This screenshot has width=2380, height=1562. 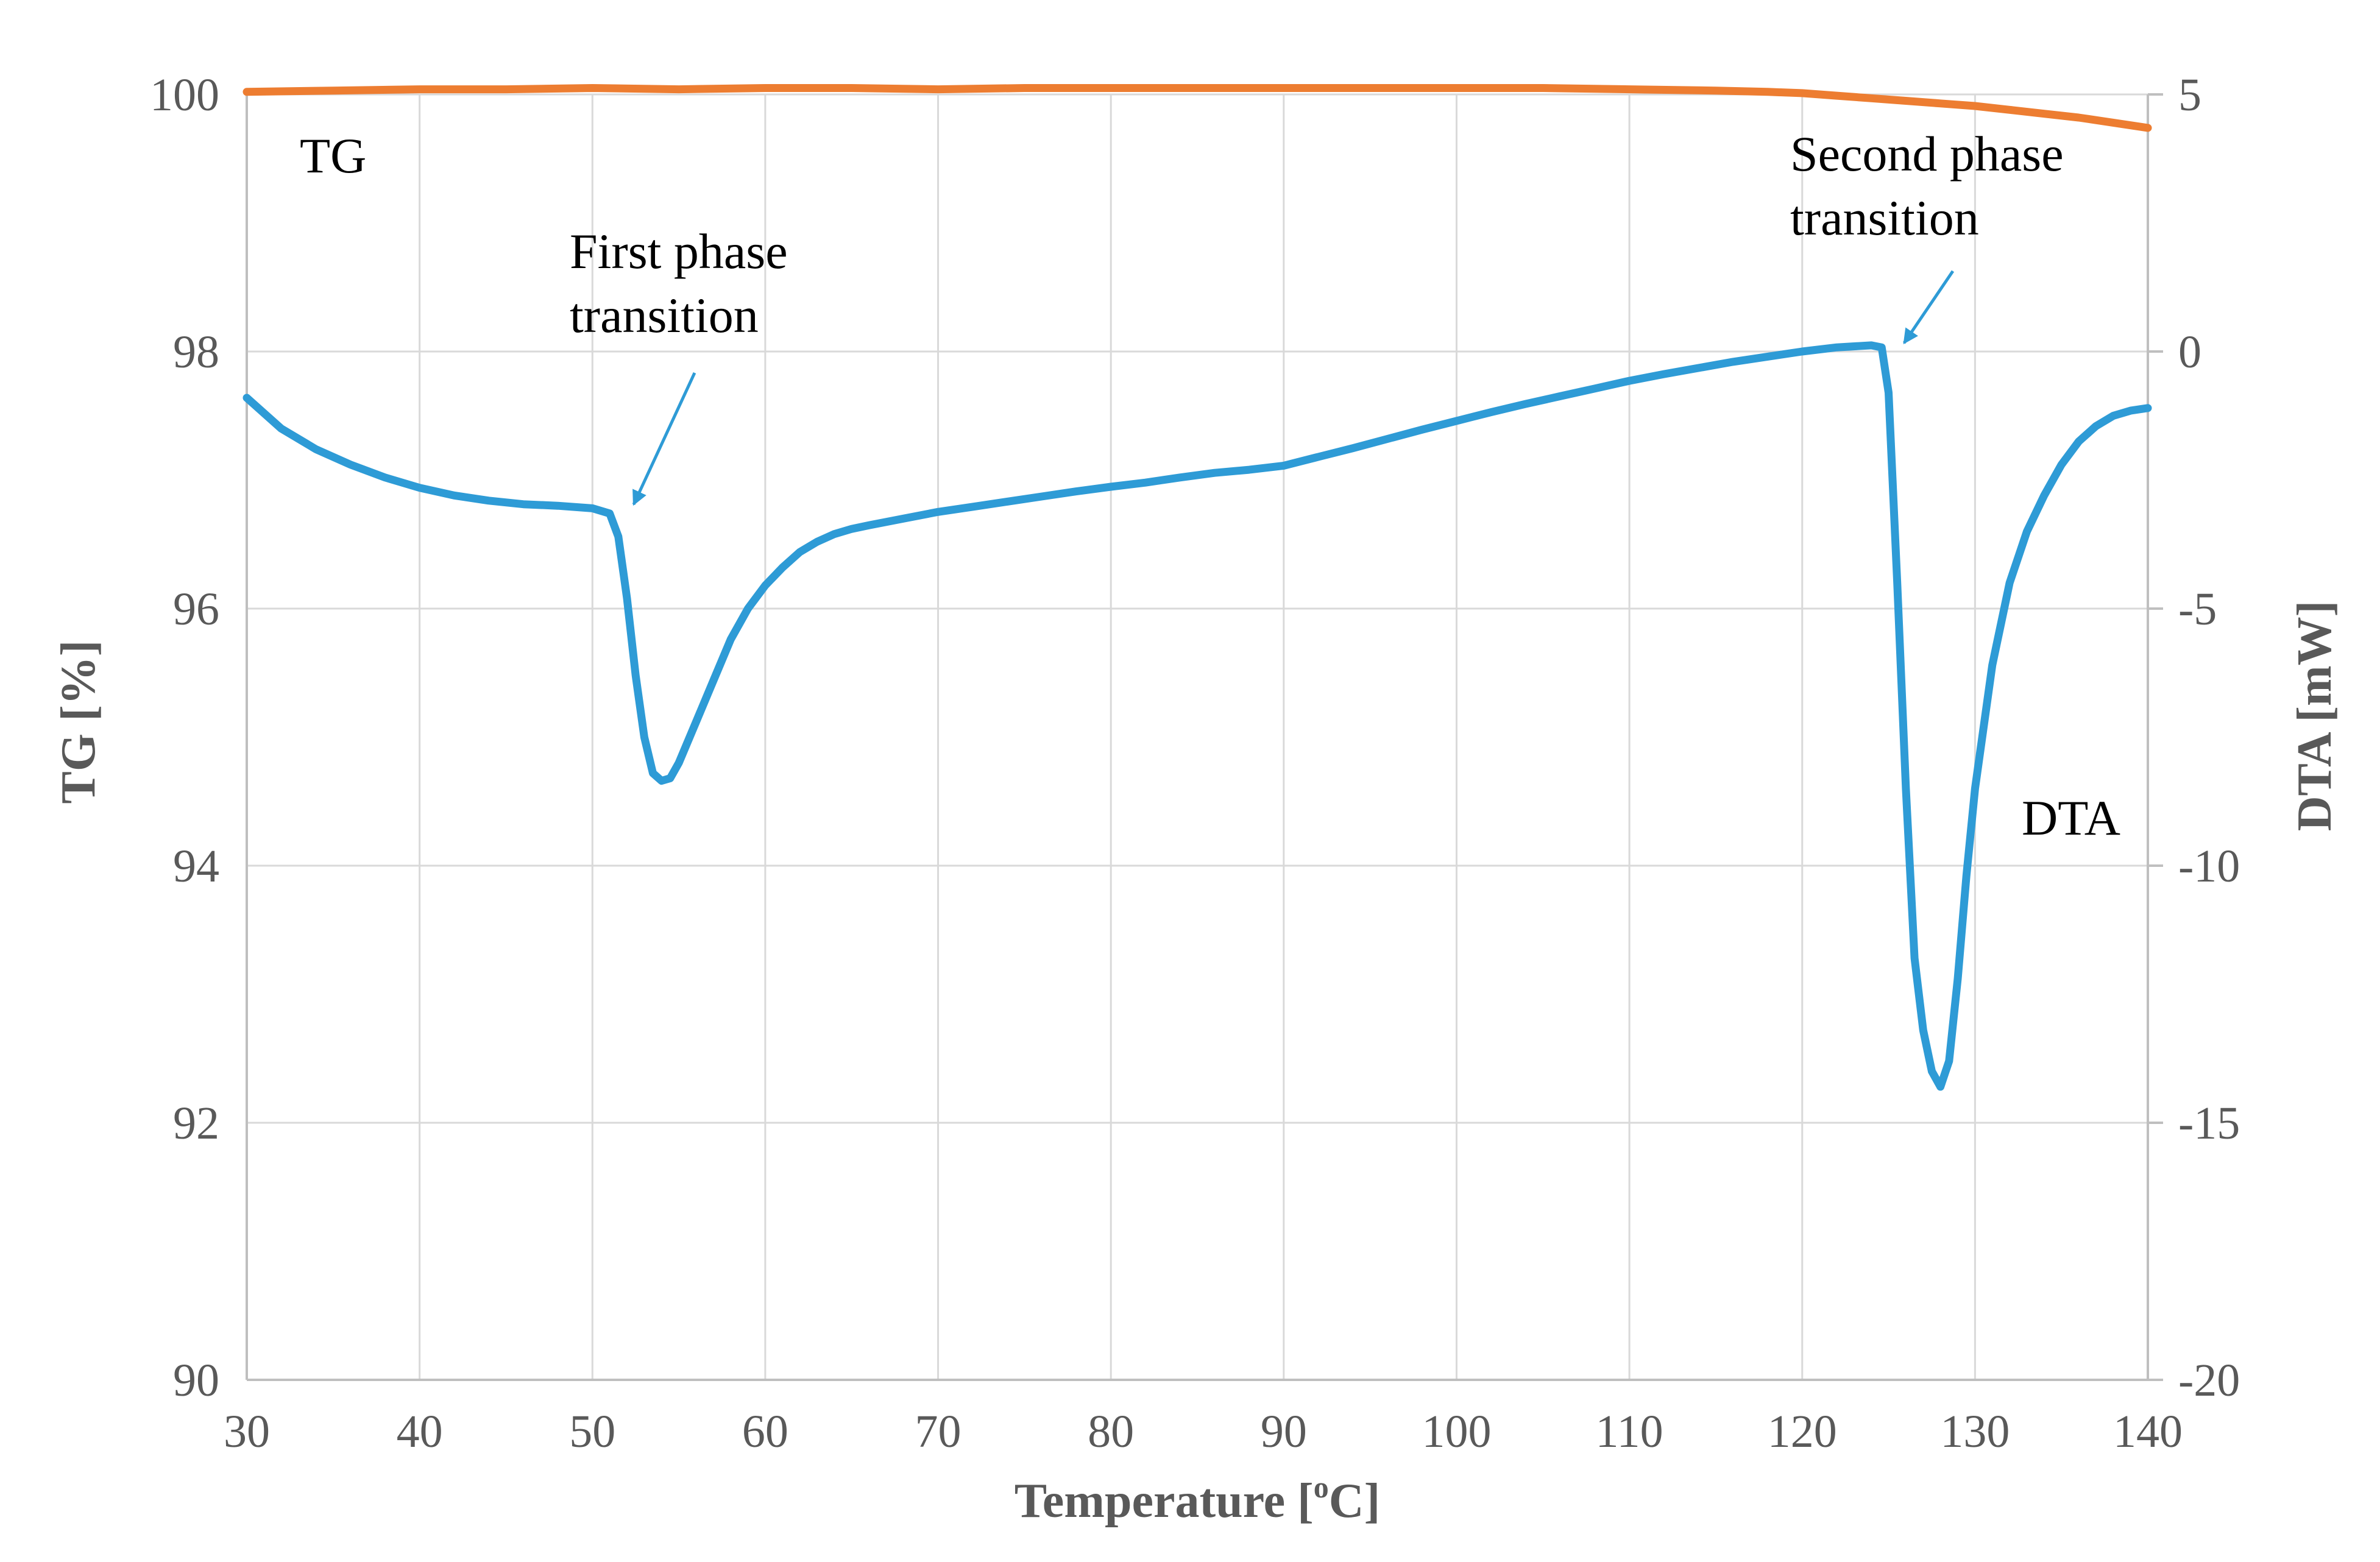 I want to click on dta-label: DTA, so click(x=2071, y=818).